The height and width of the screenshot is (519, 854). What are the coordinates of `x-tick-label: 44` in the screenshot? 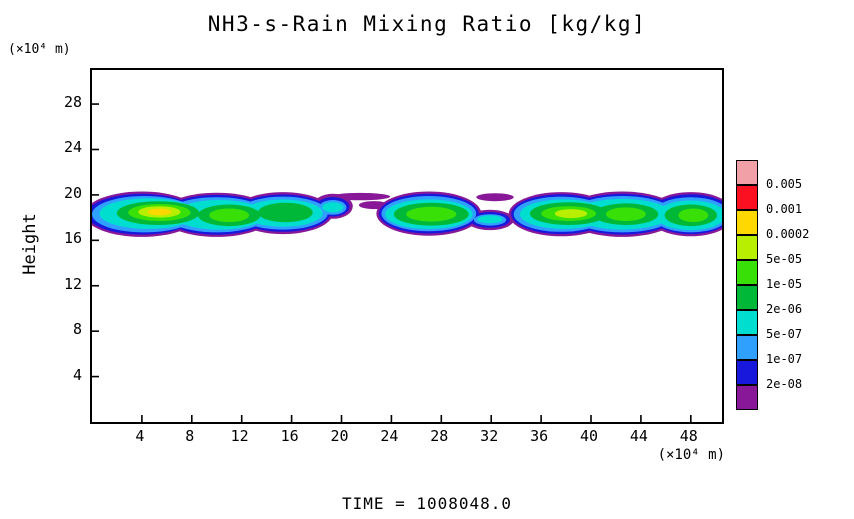 It's located at (638, 436).